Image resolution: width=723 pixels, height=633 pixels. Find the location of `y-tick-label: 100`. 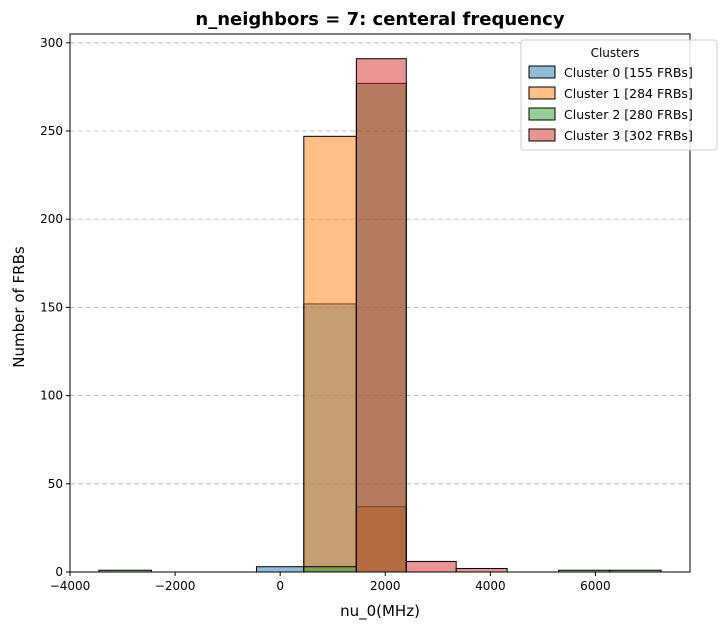

y-tick-label: 100 is located at coordinates (51, 396).